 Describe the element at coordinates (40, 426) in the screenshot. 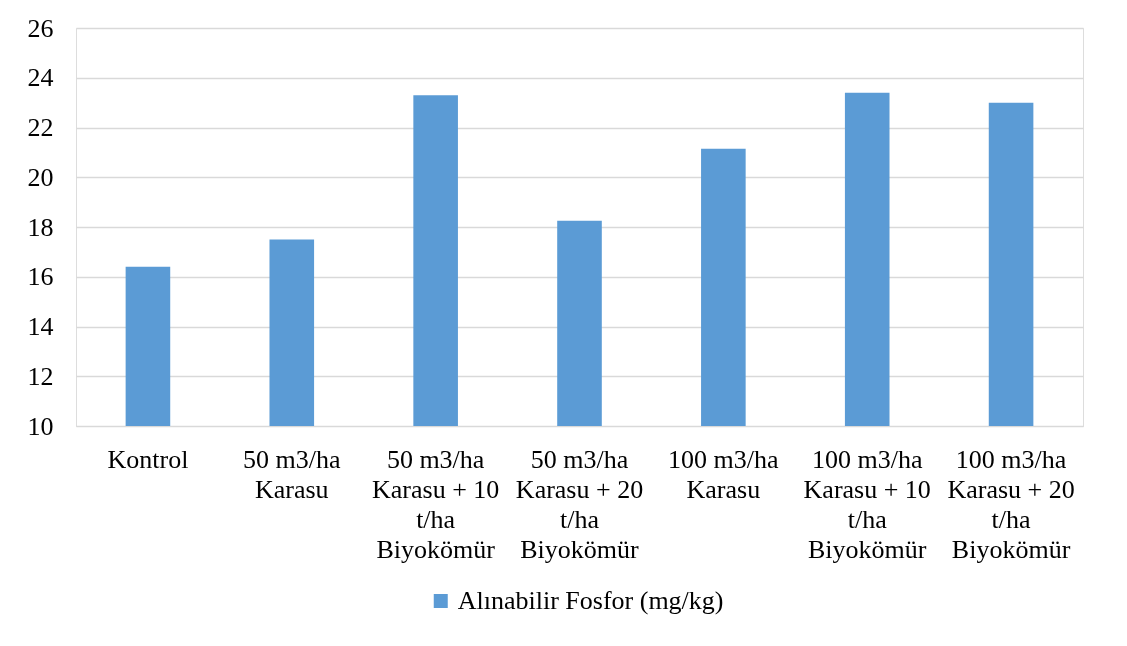

I see `y-tick-label: 10` at that location.